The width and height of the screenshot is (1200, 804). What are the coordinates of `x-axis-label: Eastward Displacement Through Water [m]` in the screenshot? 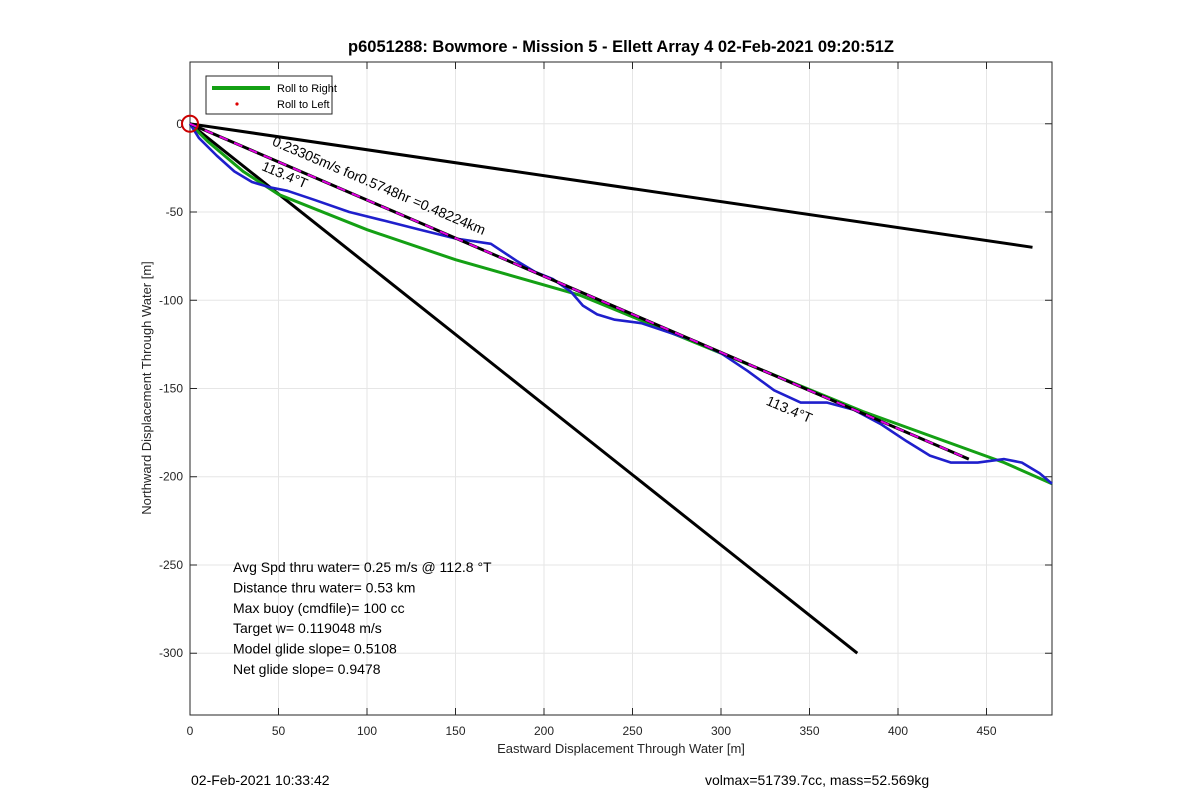 It's located at (621, 748).